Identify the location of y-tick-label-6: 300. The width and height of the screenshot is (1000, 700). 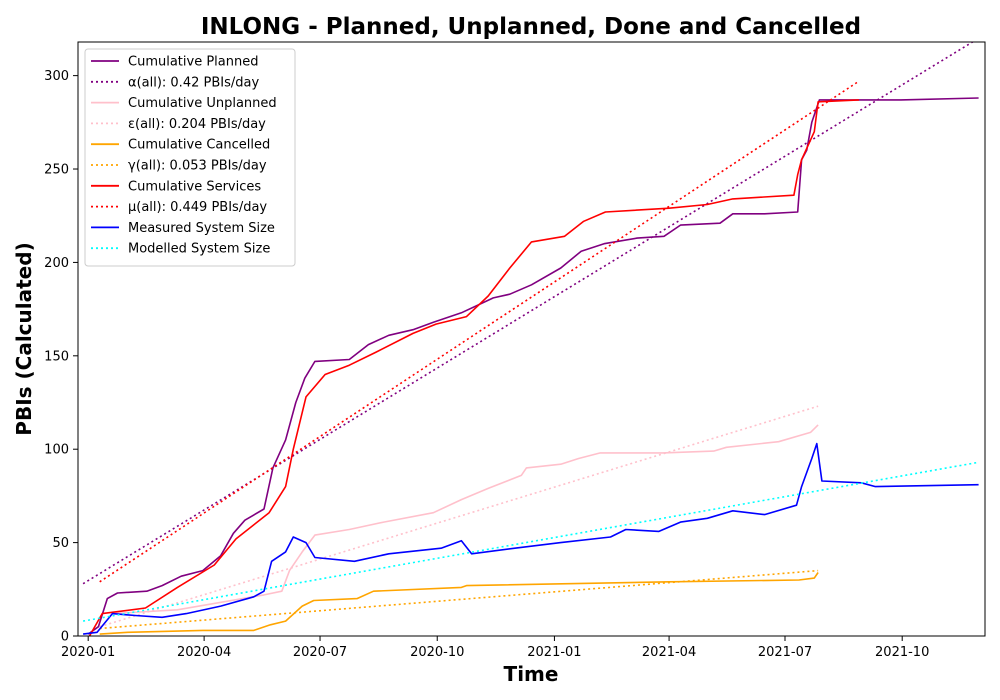
(56, 76).